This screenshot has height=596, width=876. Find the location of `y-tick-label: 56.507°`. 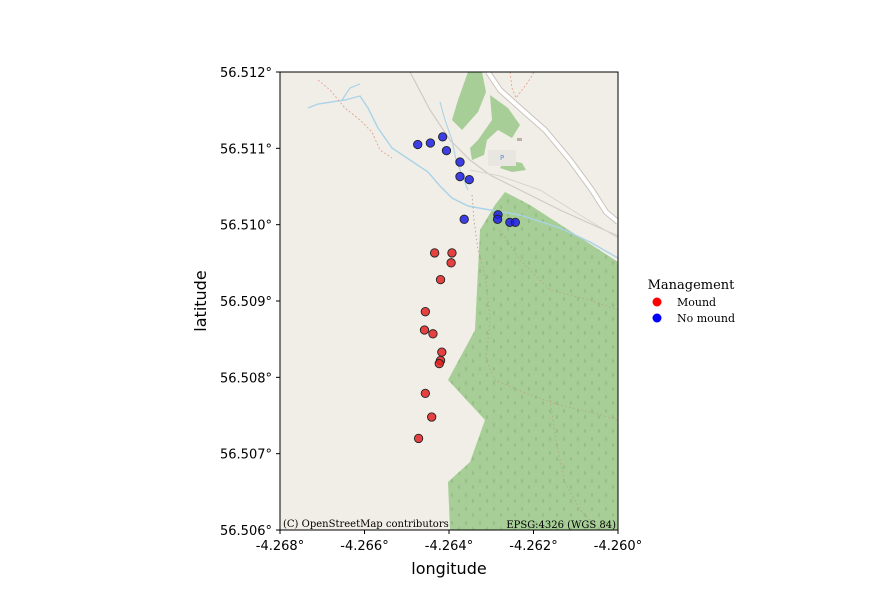

y-tick-label: 56.507° is located at coordinates (246, 455).